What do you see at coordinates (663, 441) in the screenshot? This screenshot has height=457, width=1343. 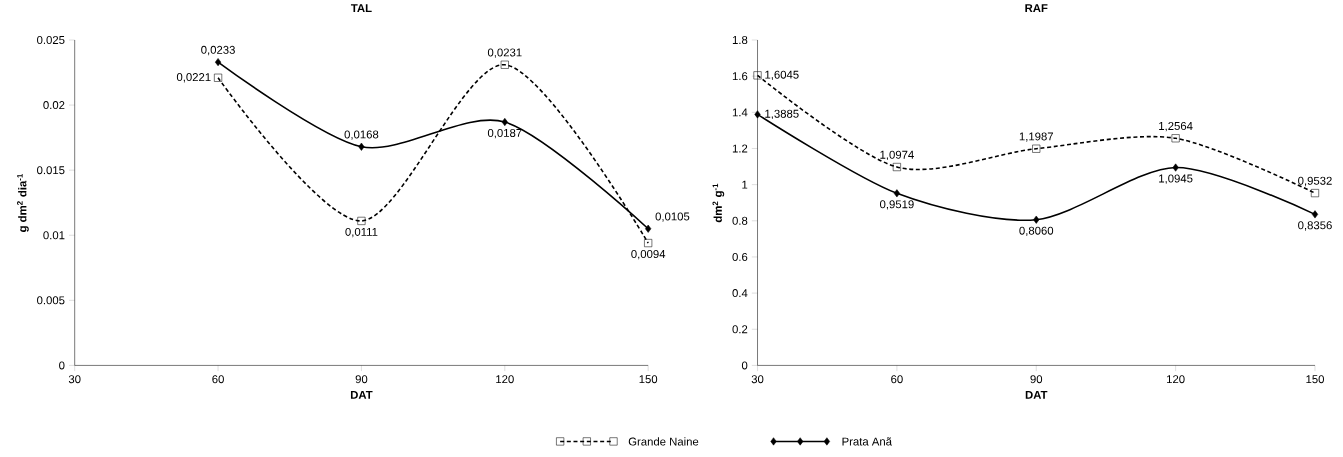 I see `legend-label: Grande Naine` at bounding box center [663, 441].